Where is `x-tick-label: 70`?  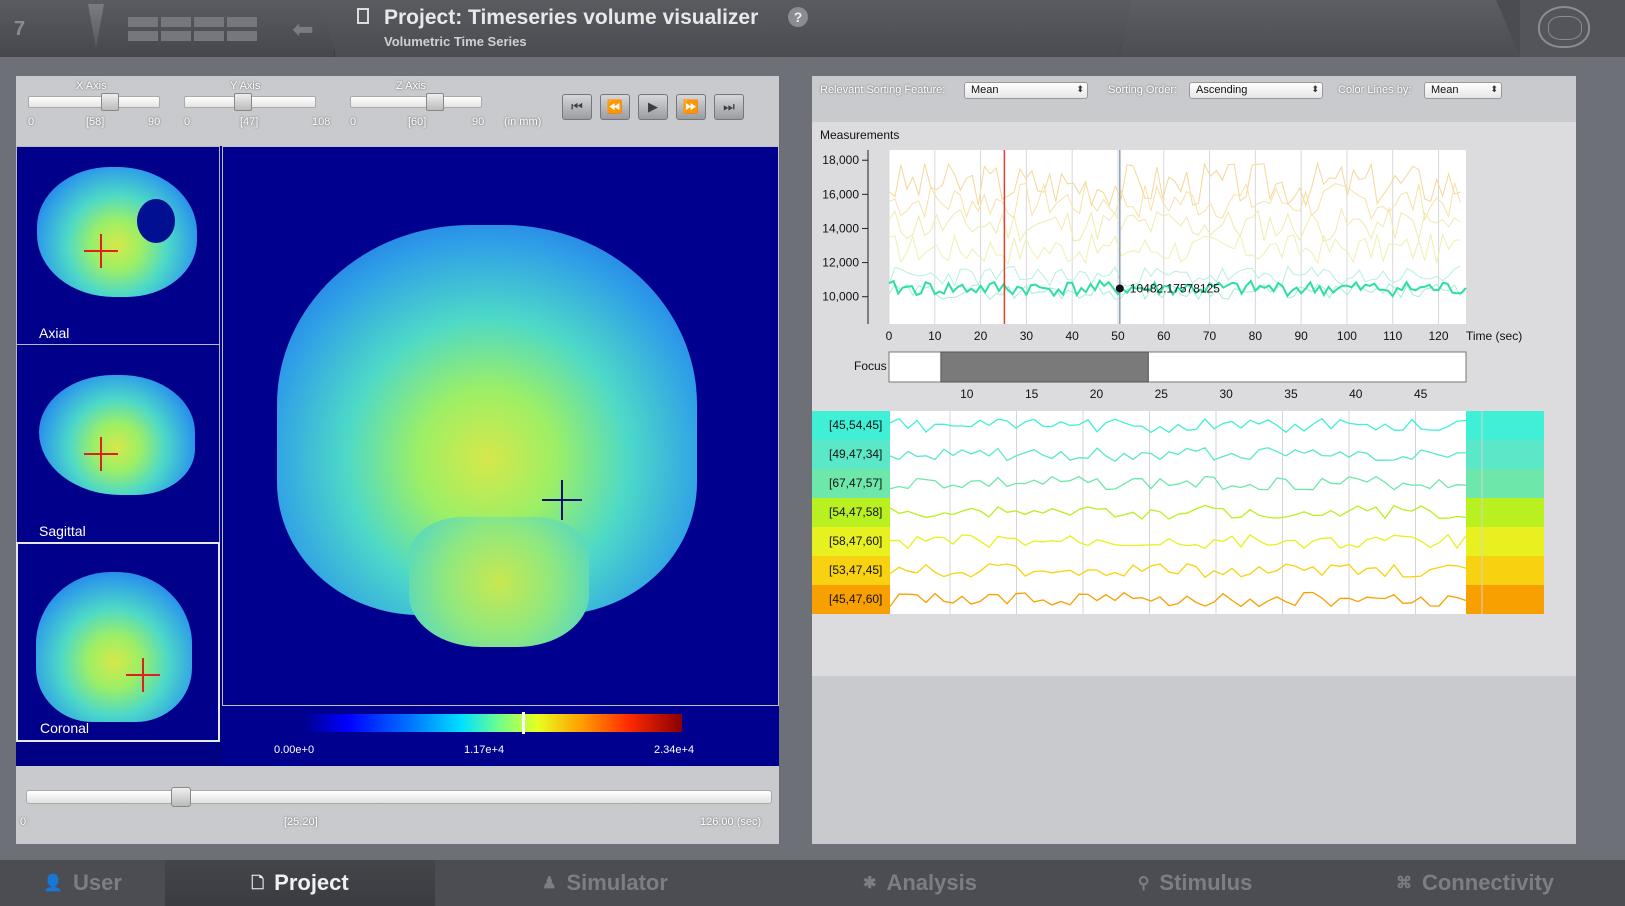
x-tick-label: 70 is located at coordinates (1210, 336).